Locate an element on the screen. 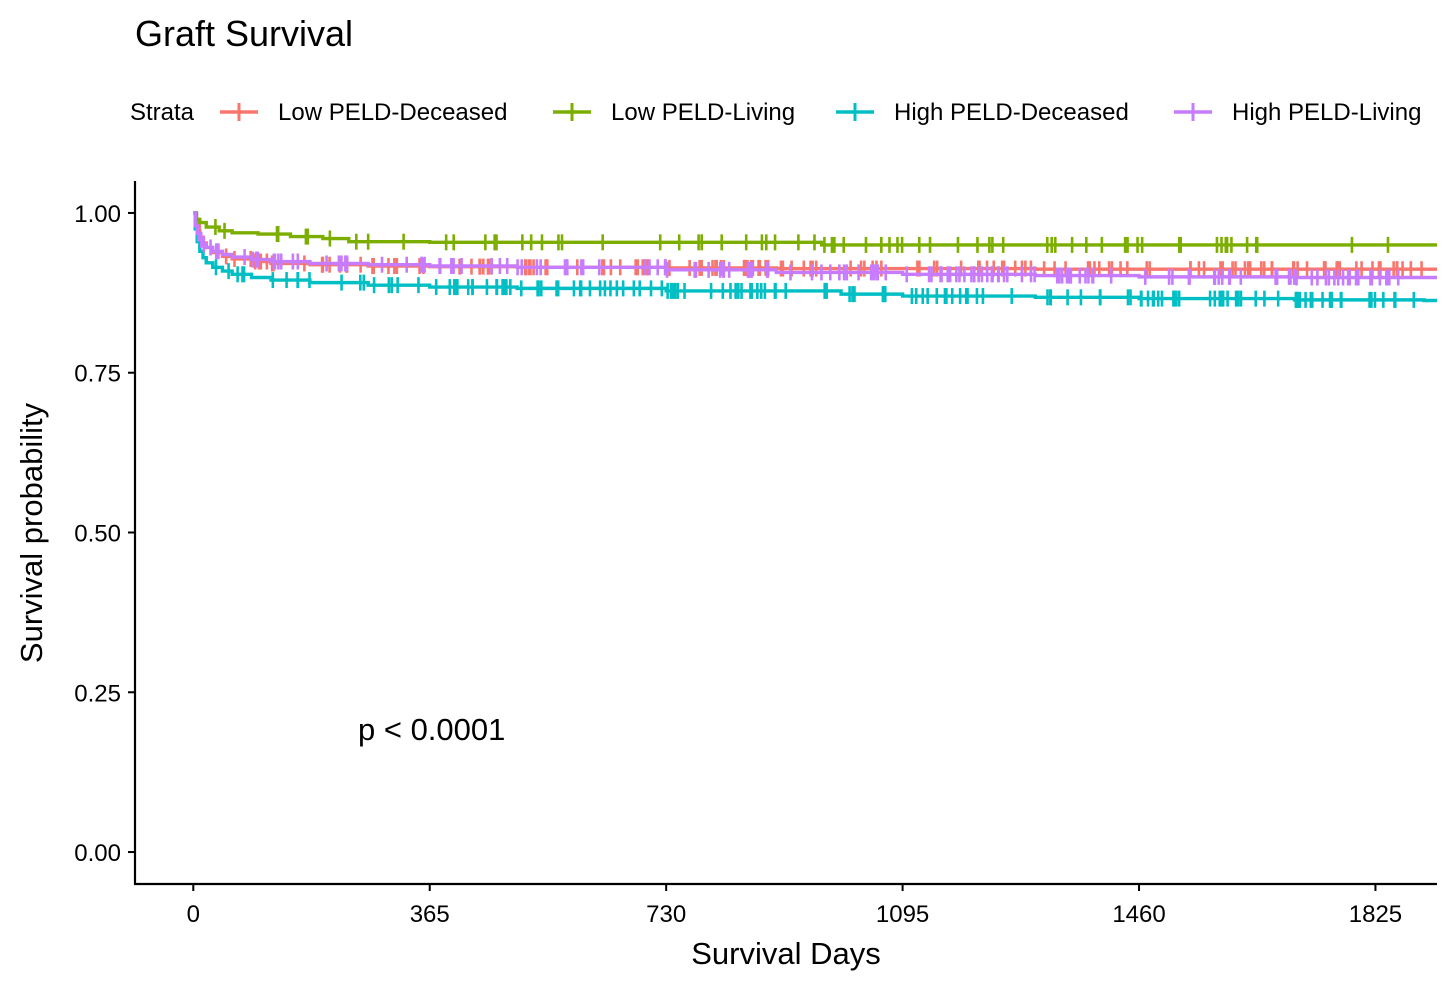 This screenshot has height=988, width=1454. legend-label: Low PELD-Living is located at coordinates (703, 112).